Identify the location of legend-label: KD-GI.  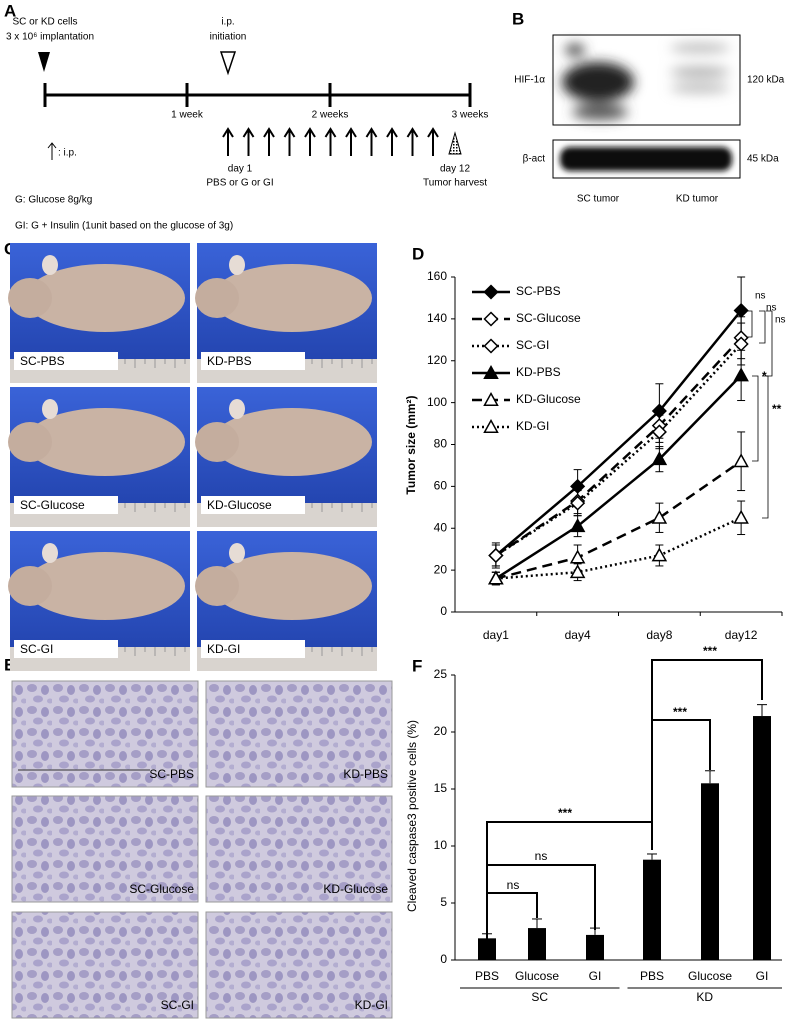
(532, 426).